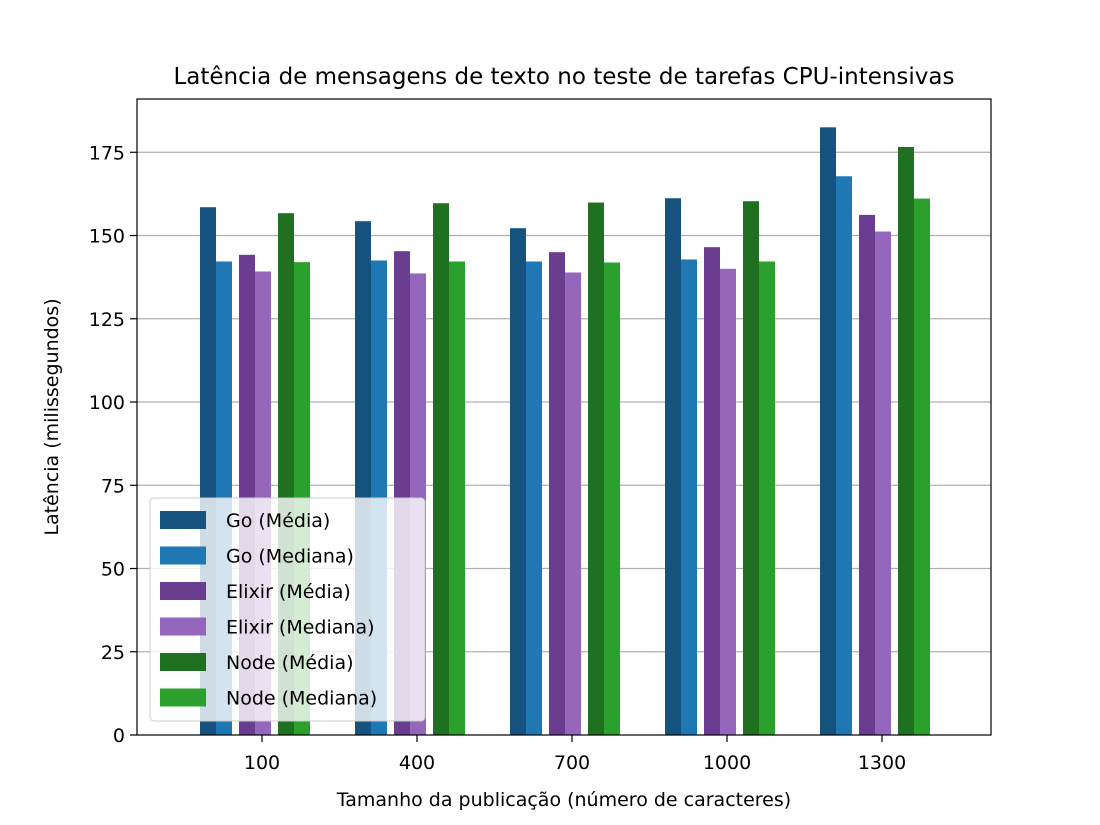  Describe the element at coordinates (290, 663) in the screenshot. I see `legend-label: Node (Média)` at that location.